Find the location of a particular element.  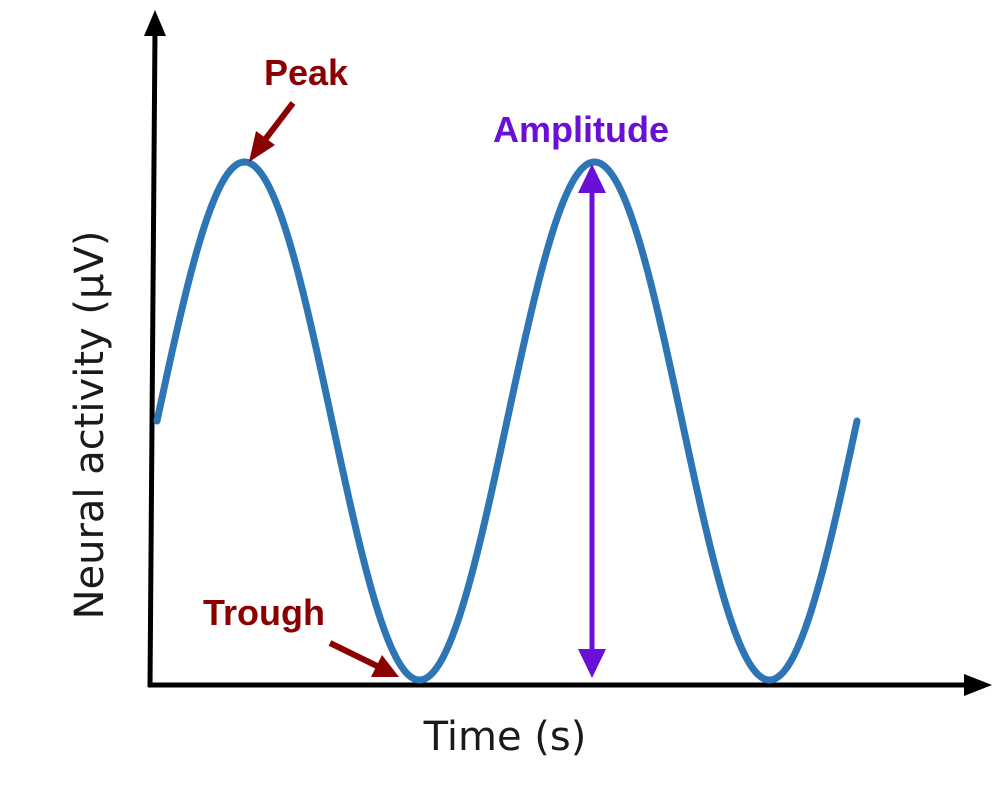

trough-arrowhead is located at coordinates (385, 666).